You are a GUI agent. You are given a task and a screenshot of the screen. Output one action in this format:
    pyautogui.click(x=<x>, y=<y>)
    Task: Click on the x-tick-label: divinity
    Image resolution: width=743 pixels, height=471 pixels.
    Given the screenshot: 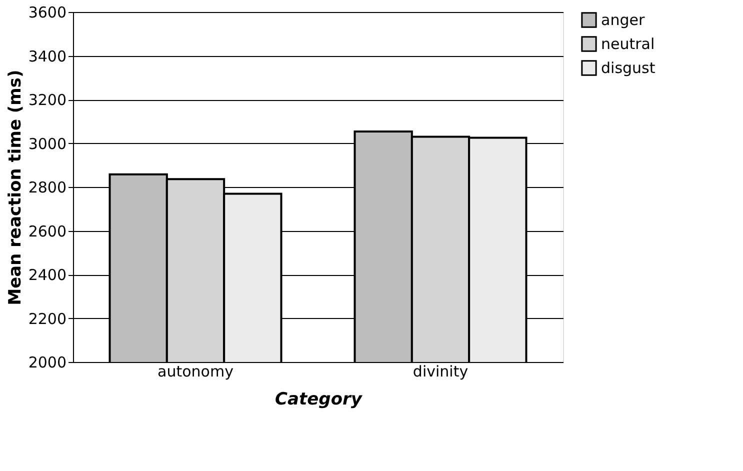 What is the action you would take?
    pyautogui.click(x=440, y=371)
    